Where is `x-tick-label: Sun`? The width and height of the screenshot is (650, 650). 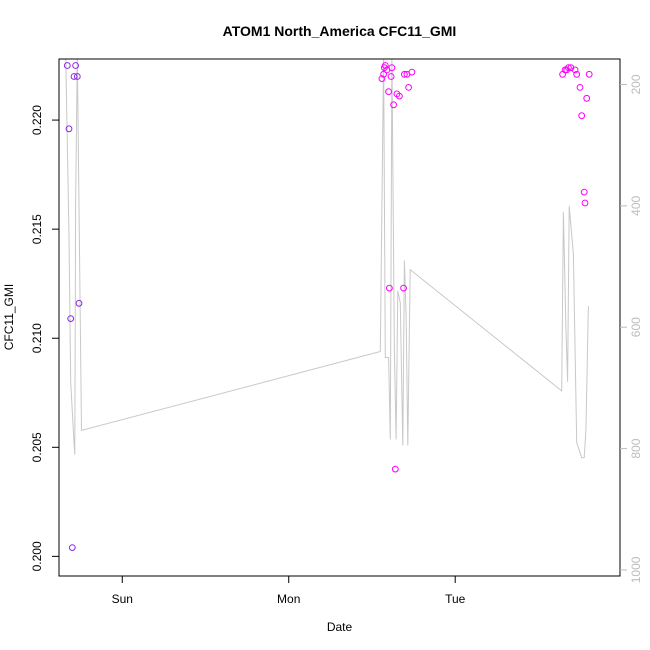
x-tick-label: Sun is located at coordinates (122, 599).